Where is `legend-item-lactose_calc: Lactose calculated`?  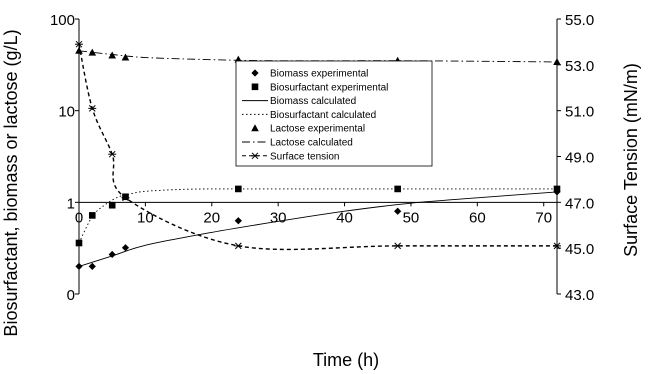 legend-item-lactose_calc: Lactose calculated is located at coordinates (297, 143).